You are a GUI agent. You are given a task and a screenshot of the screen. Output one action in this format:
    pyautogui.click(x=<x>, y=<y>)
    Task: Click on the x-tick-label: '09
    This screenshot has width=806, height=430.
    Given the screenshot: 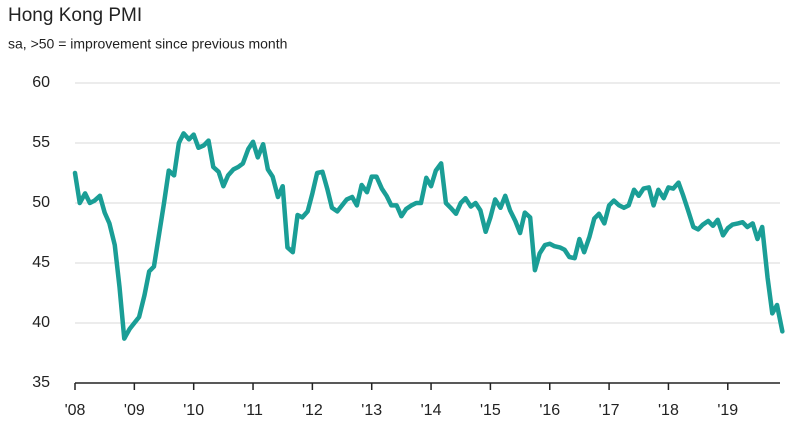 What is the action you would take?
    pyautogui.click(x=134, y=410)
    